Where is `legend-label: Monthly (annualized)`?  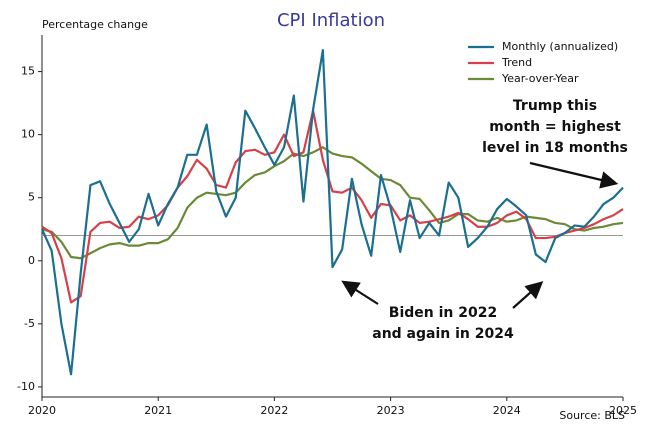 legend-label: Monthly (annualized) is located at coordinates (560, 46).